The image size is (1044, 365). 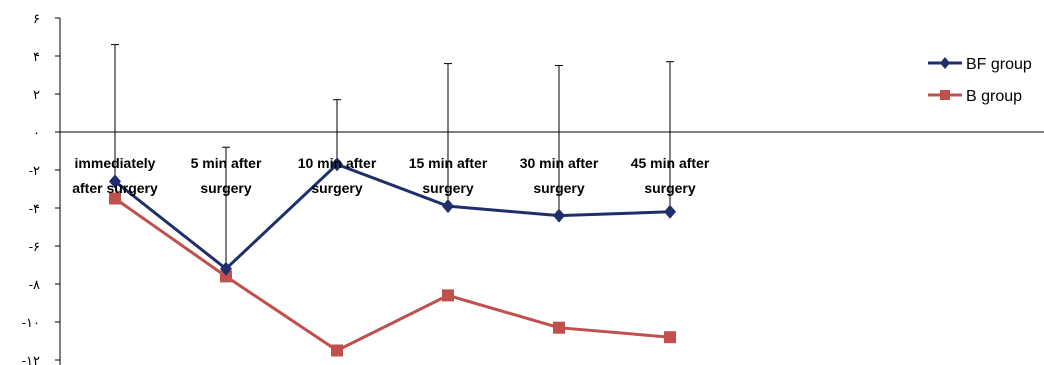 I want to click on y-tick-label: ۴, so click(x=36, y=56).